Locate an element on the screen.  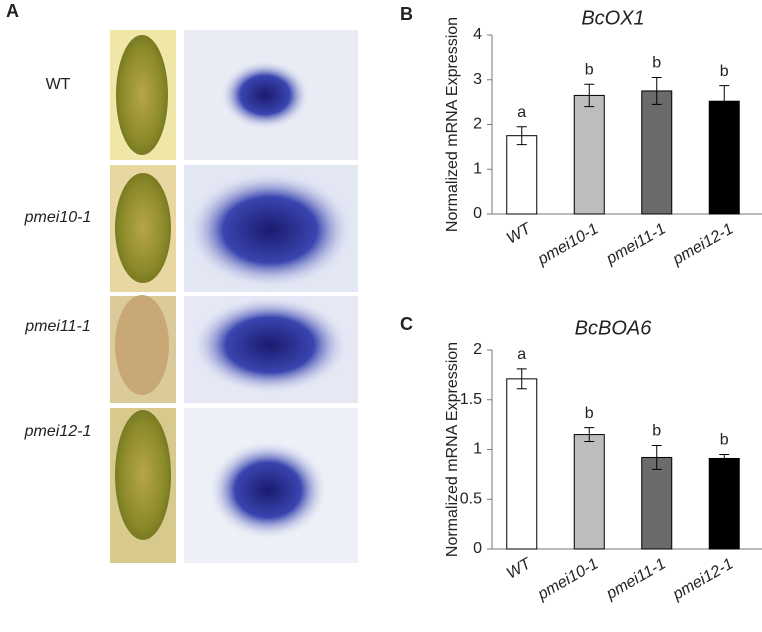
panel-label: C is located at coordinates (406, 324).